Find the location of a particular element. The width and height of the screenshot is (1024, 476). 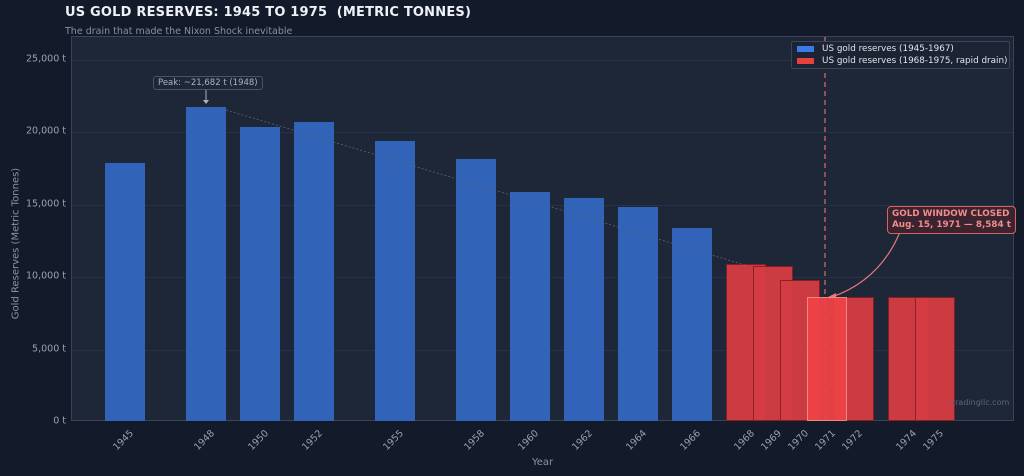

y-tick-label: 5,000 t is located at coordinates (49, 349).